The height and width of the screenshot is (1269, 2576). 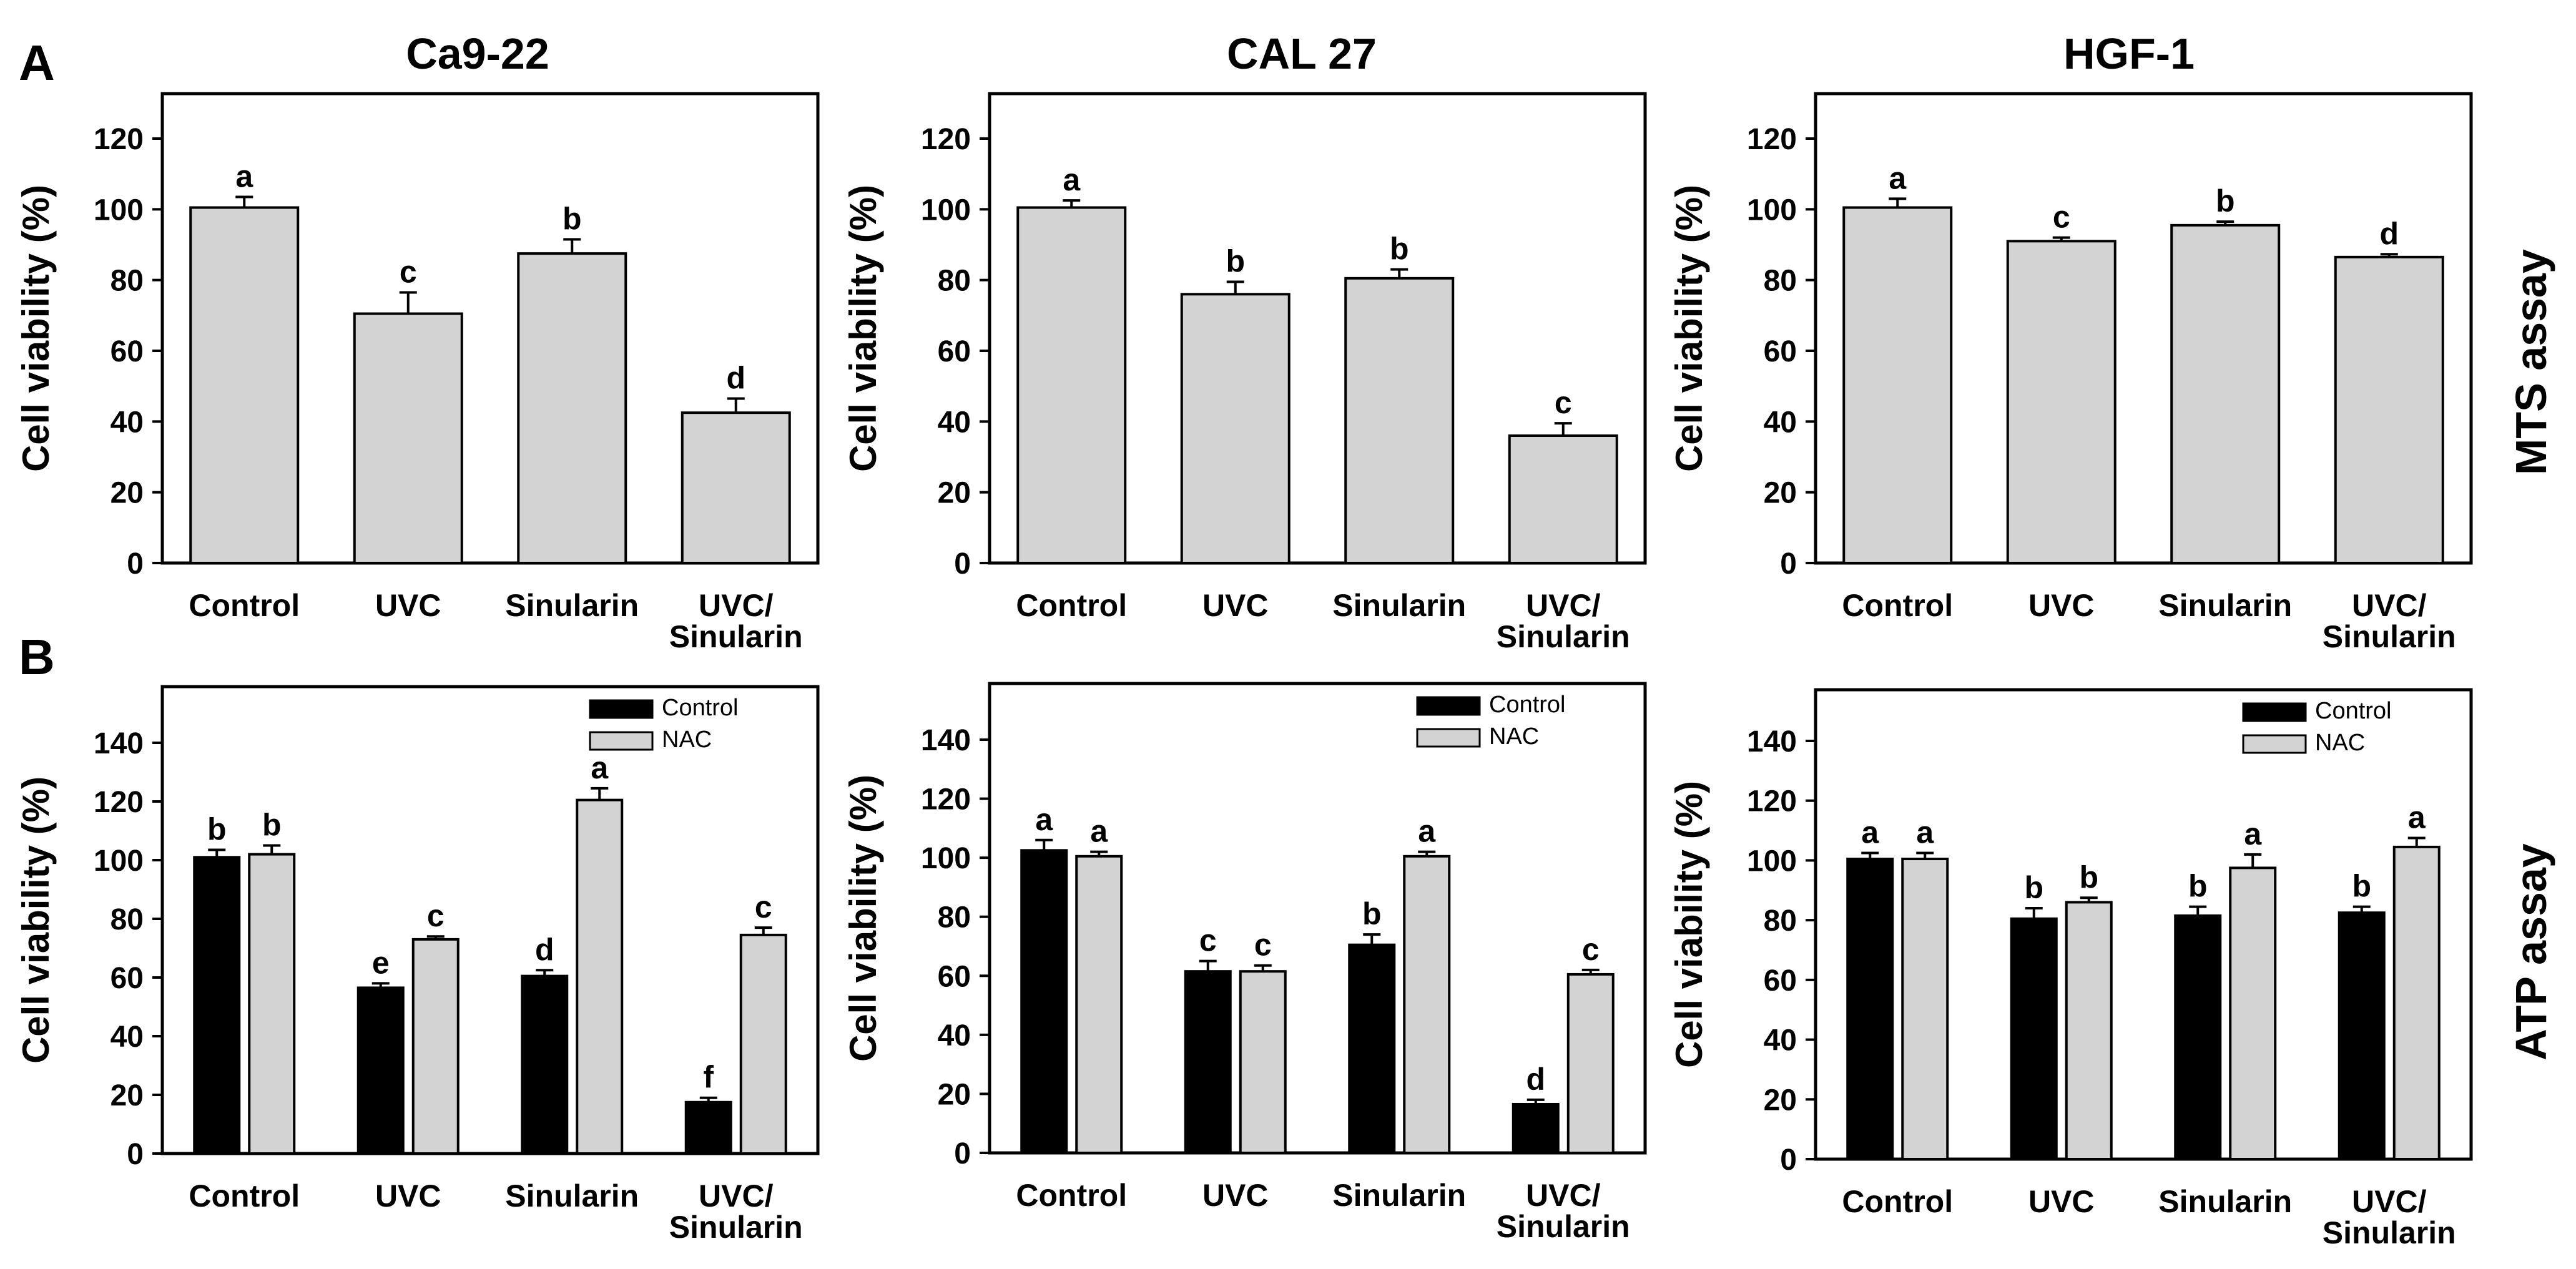 I want to click on y-tick-label: 80, so click(x=954, y=281).